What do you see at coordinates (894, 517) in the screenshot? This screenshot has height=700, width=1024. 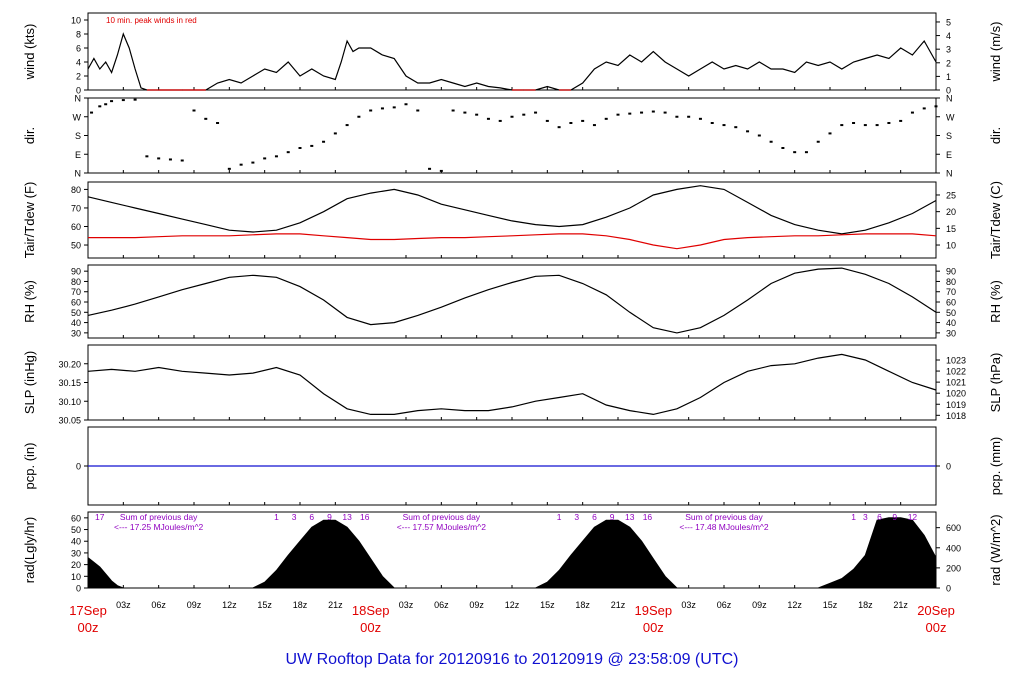 I see `solar-hour-label: 9` at bounding box center [894, 517].